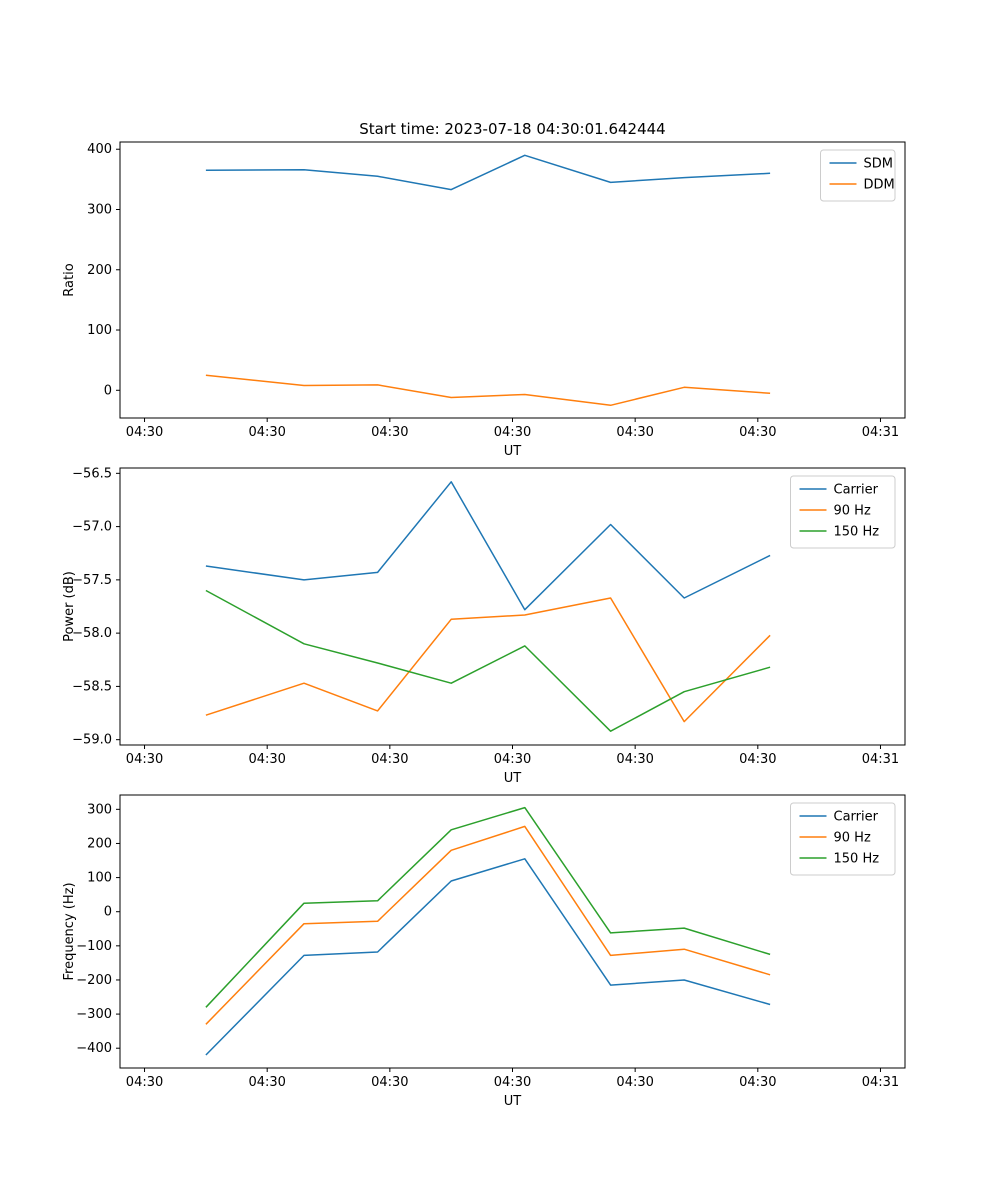 The image size is (1000, 1200). I want to click on y-tick-label: −58.0, so click(92, 633).